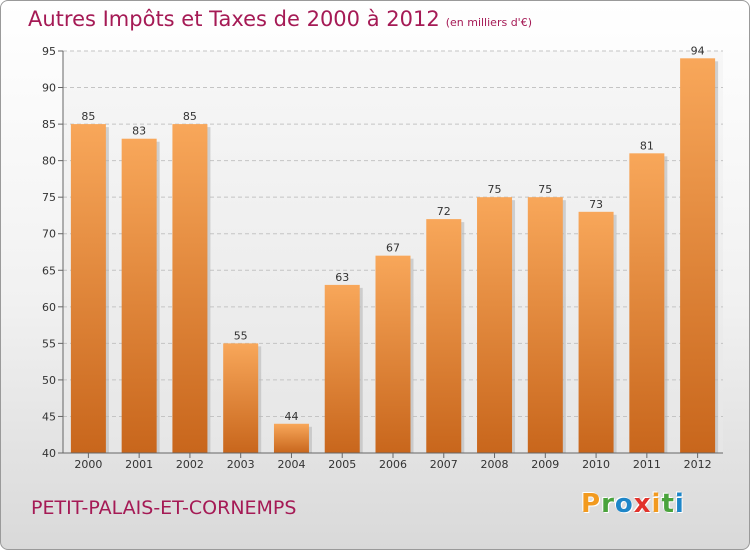  What do you see at coordinates (49, 234) in the screenshot?
I see `y-tick-label: 70` at bounding box center [49, 234].